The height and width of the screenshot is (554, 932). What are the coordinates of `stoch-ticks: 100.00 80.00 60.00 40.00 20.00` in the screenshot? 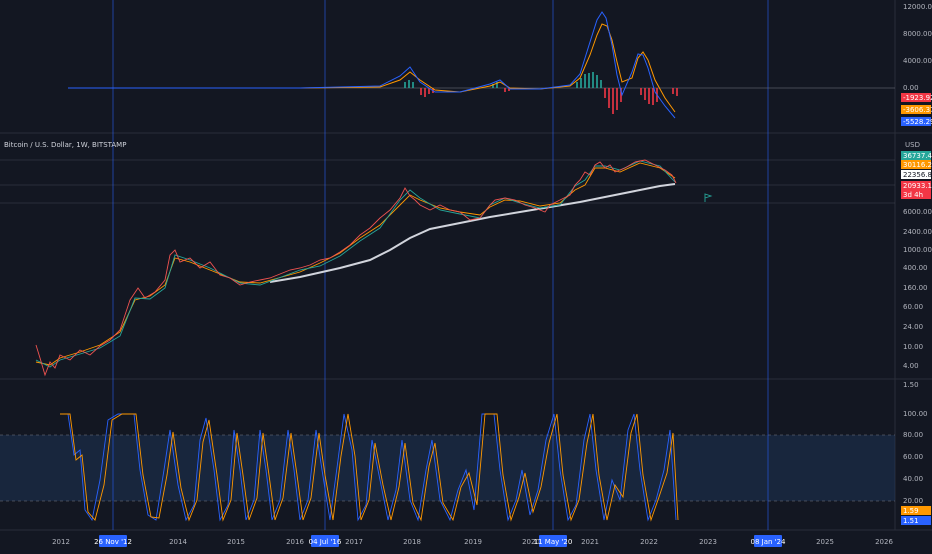 It's located at (915, 457).